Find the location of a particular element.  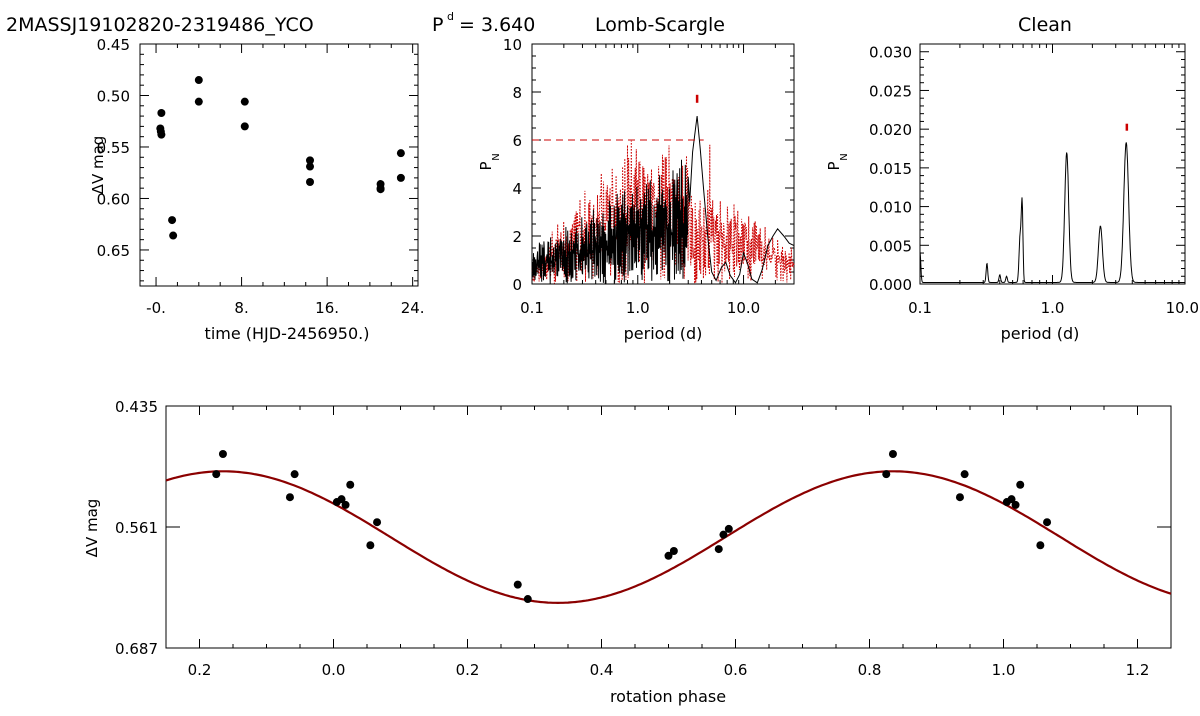

x-axis-label: rotation phase is located at coordinates (668, 696).